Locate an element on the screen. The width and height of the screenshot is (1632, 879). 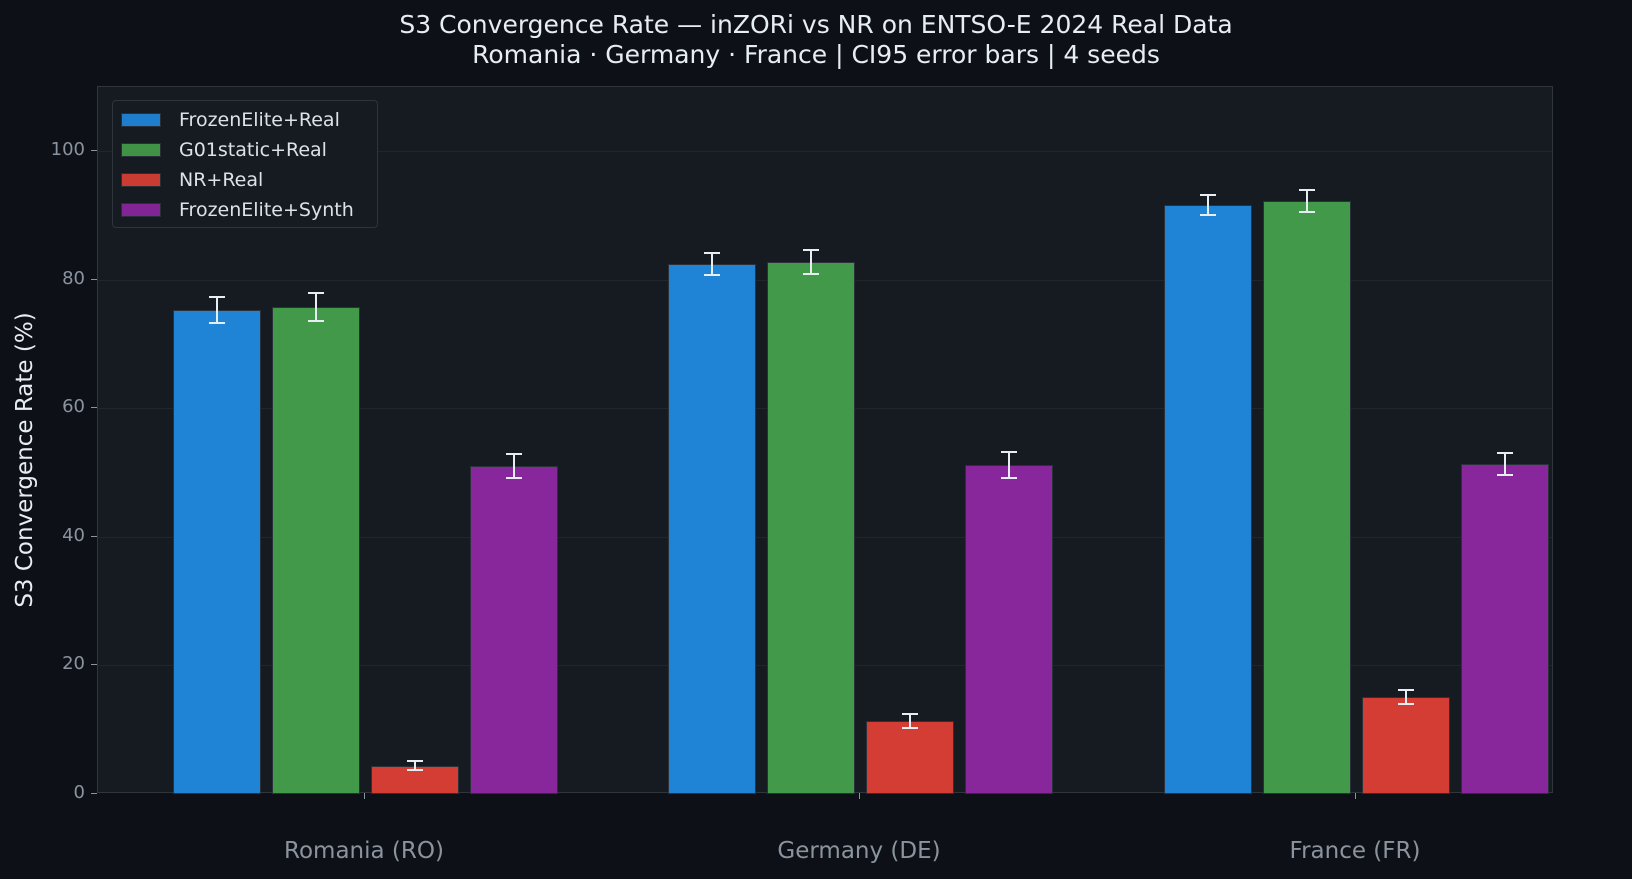
y-tick-label: 40 is located at coordinates (73, 535).